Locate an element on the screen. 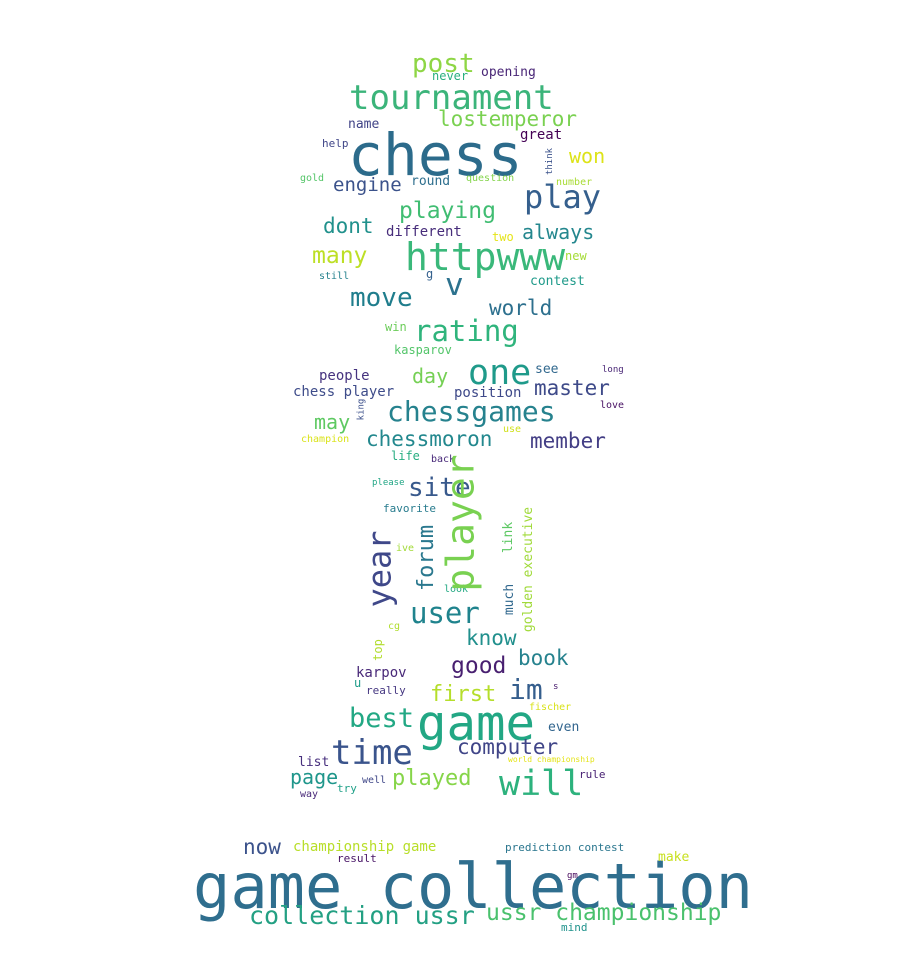  word: ussr championship is located at coordinates (604, 913).